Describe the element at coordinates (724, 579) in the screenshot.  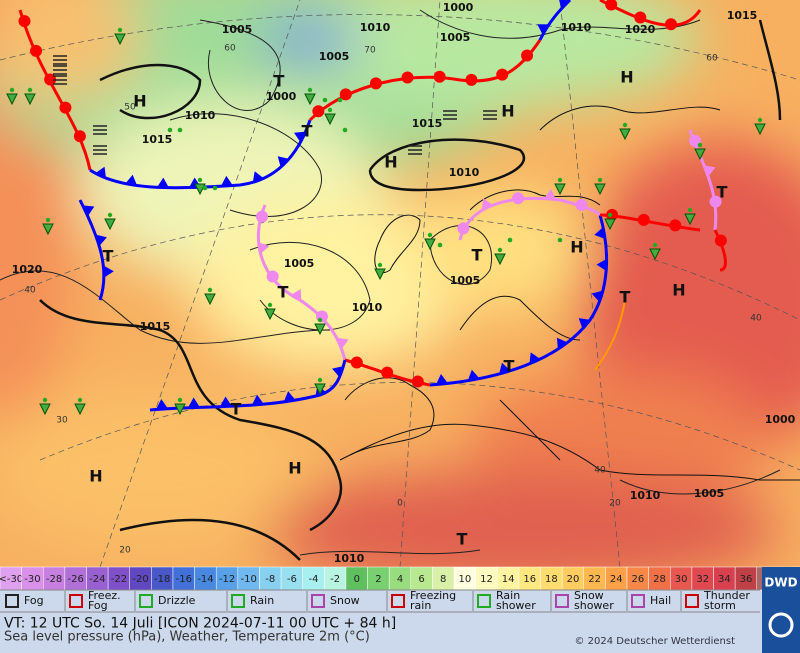
I see `temperature-label: 34` at that location.